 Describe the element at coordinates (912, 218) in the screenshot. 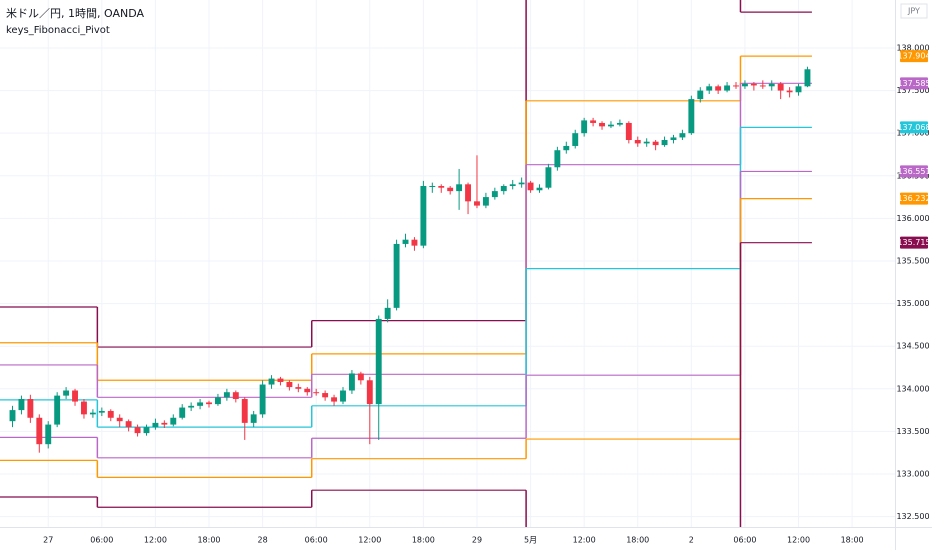

I see `y-tick-label: 136.000` at that location.